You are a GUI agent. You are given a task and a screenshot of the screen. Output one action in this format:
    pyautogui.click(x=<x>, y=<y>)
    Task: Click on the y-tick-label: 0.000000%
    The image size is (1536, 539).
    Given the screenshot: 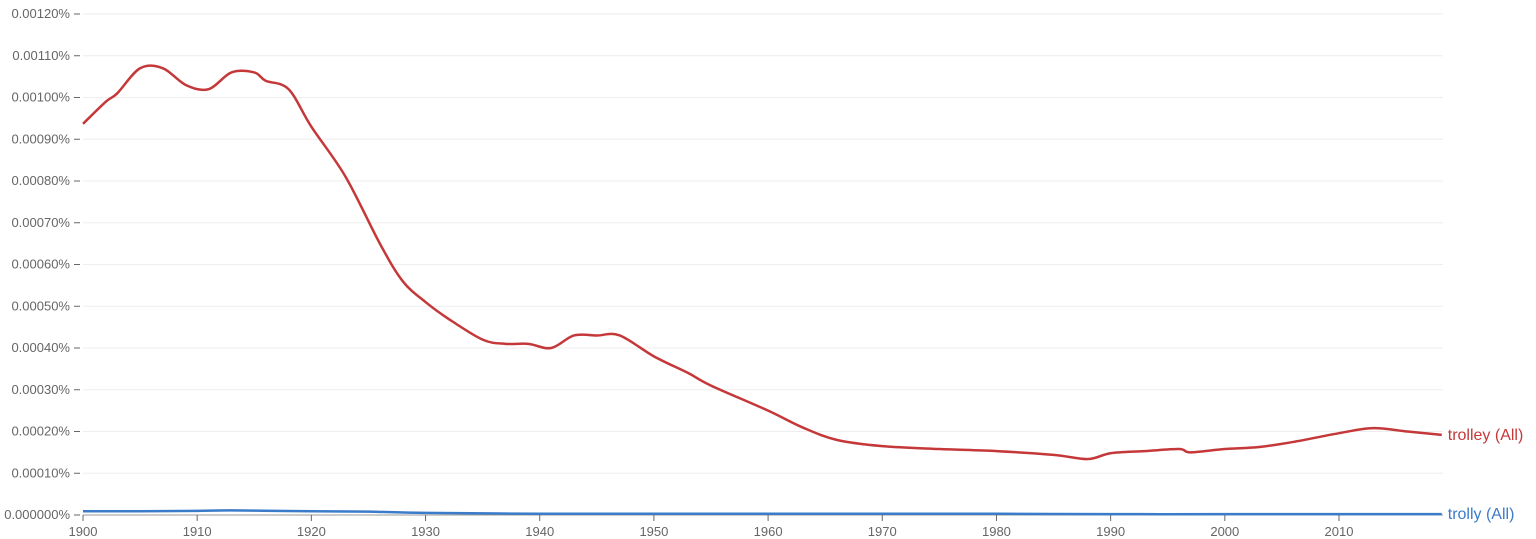 What is the action you would take?
    pyautogui.click(x=37, y=514)
    